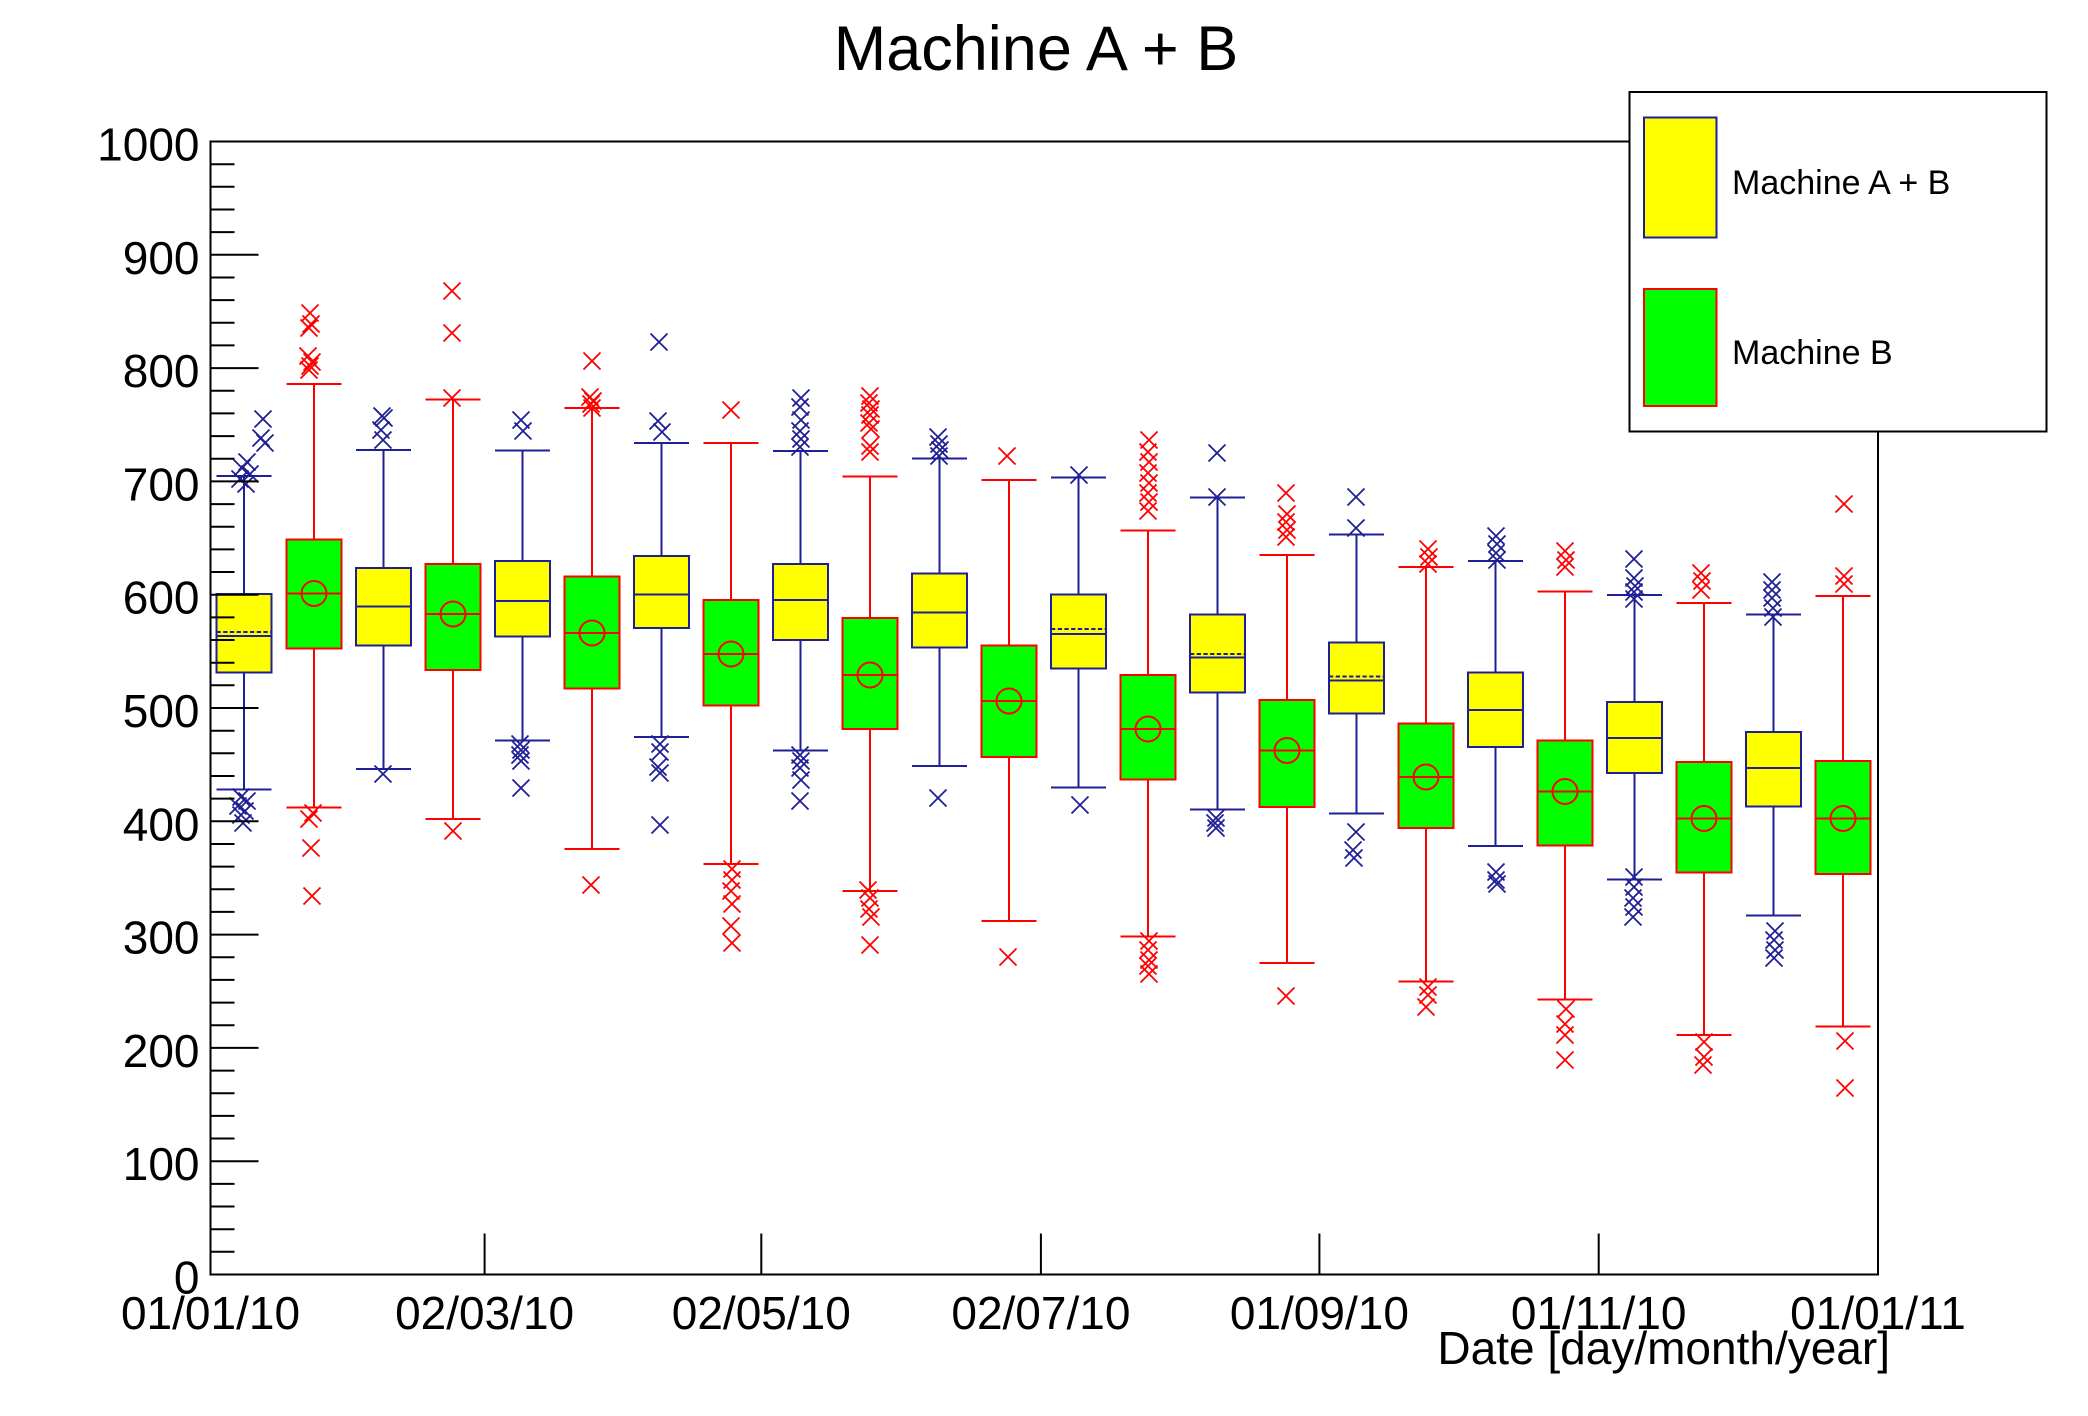 The height and width of the screenshot is (1416, 2088). I want to click on svg-text: 800, so click(161, 371).